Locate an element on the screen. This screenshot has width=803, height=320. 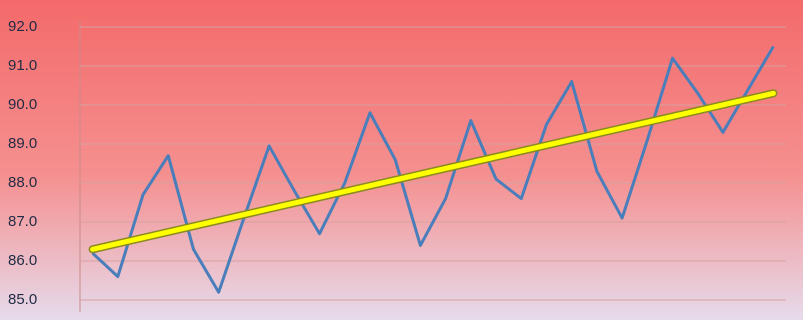
y-tick-label: 91.0 is located at coordinates (22, 65).